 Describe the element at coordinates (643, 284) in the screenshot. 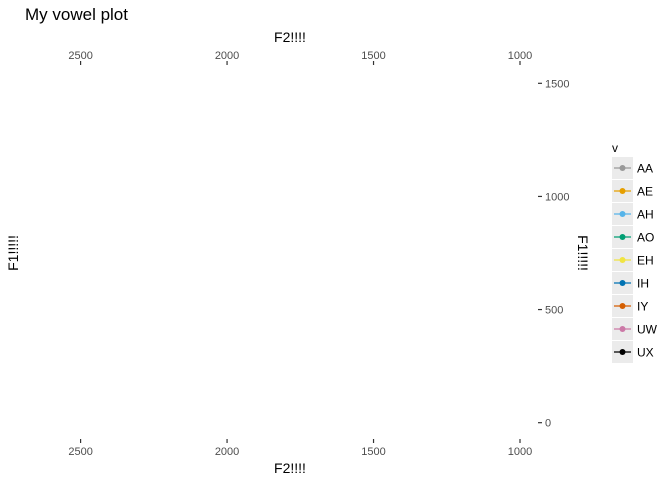

I see `legend-label: IH` at that location.